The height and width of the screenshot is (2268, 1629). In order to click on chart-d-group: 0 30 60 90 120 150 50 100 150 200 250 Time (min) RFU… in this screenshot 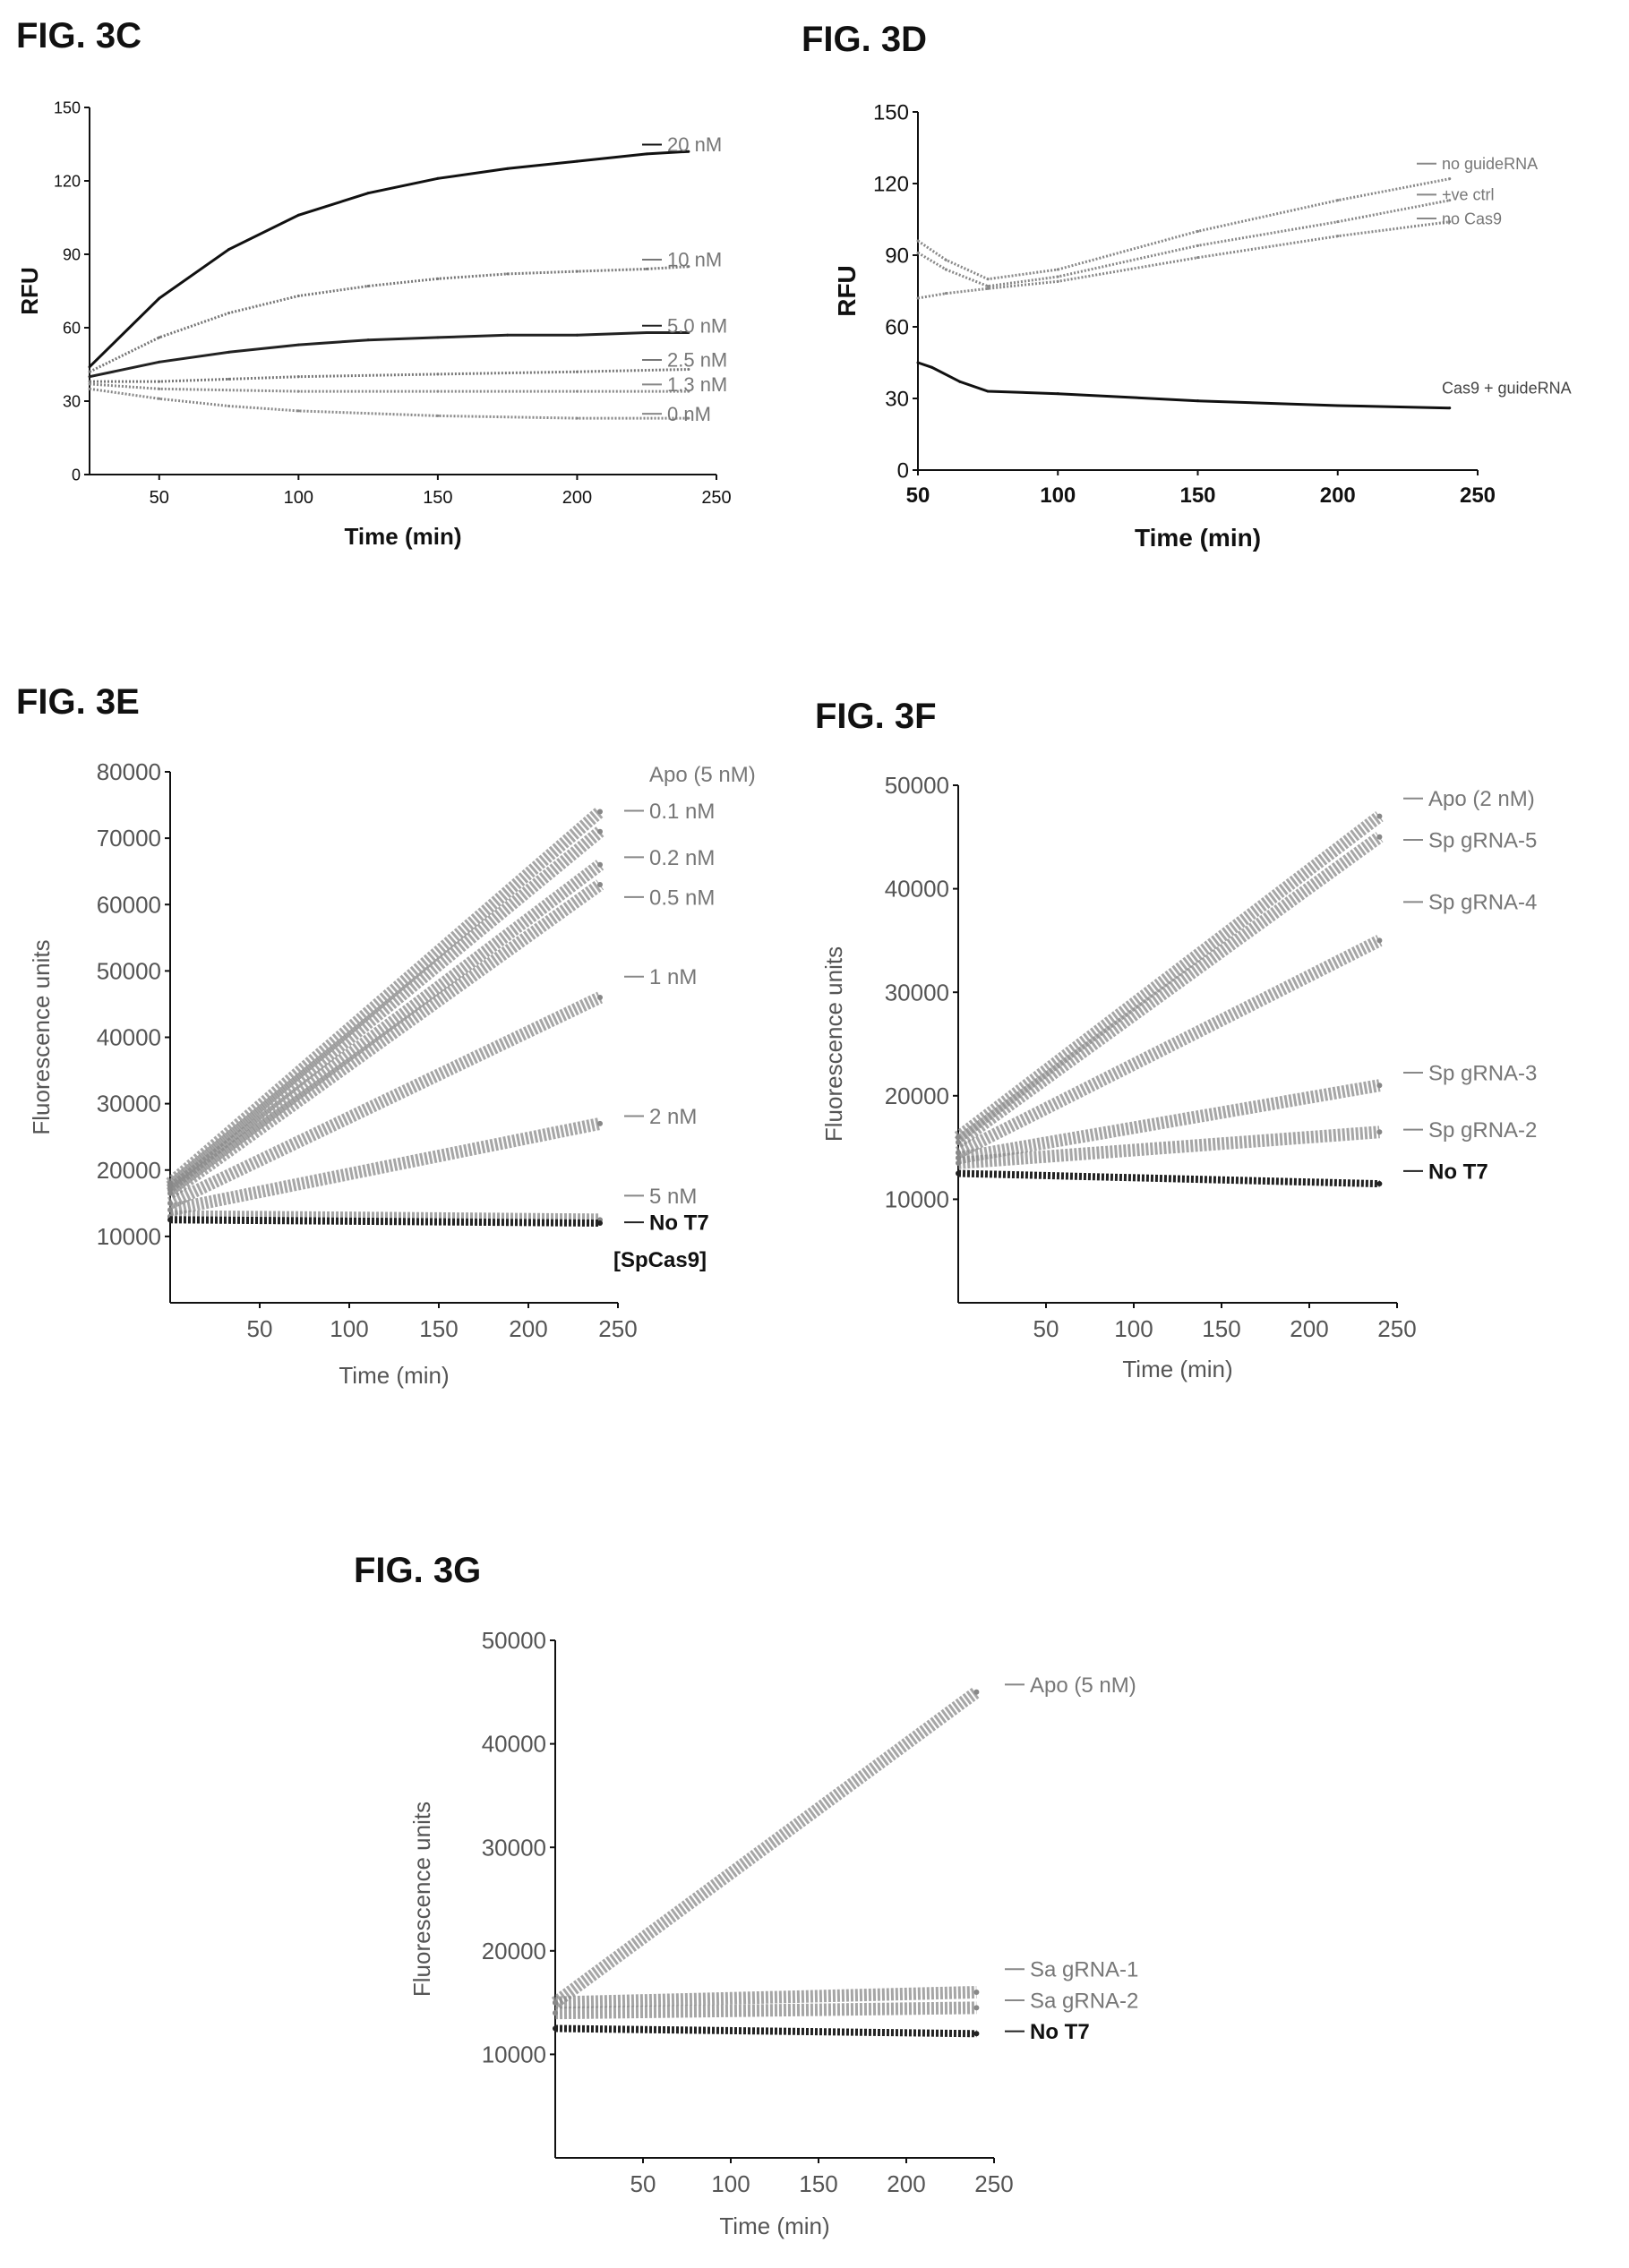, I will do `click(1202, 326)`.